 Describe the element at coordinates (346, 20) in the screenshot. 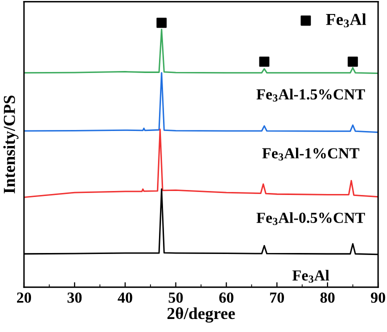

I see `legend-label: Fe$_{3}$Al` at that location.